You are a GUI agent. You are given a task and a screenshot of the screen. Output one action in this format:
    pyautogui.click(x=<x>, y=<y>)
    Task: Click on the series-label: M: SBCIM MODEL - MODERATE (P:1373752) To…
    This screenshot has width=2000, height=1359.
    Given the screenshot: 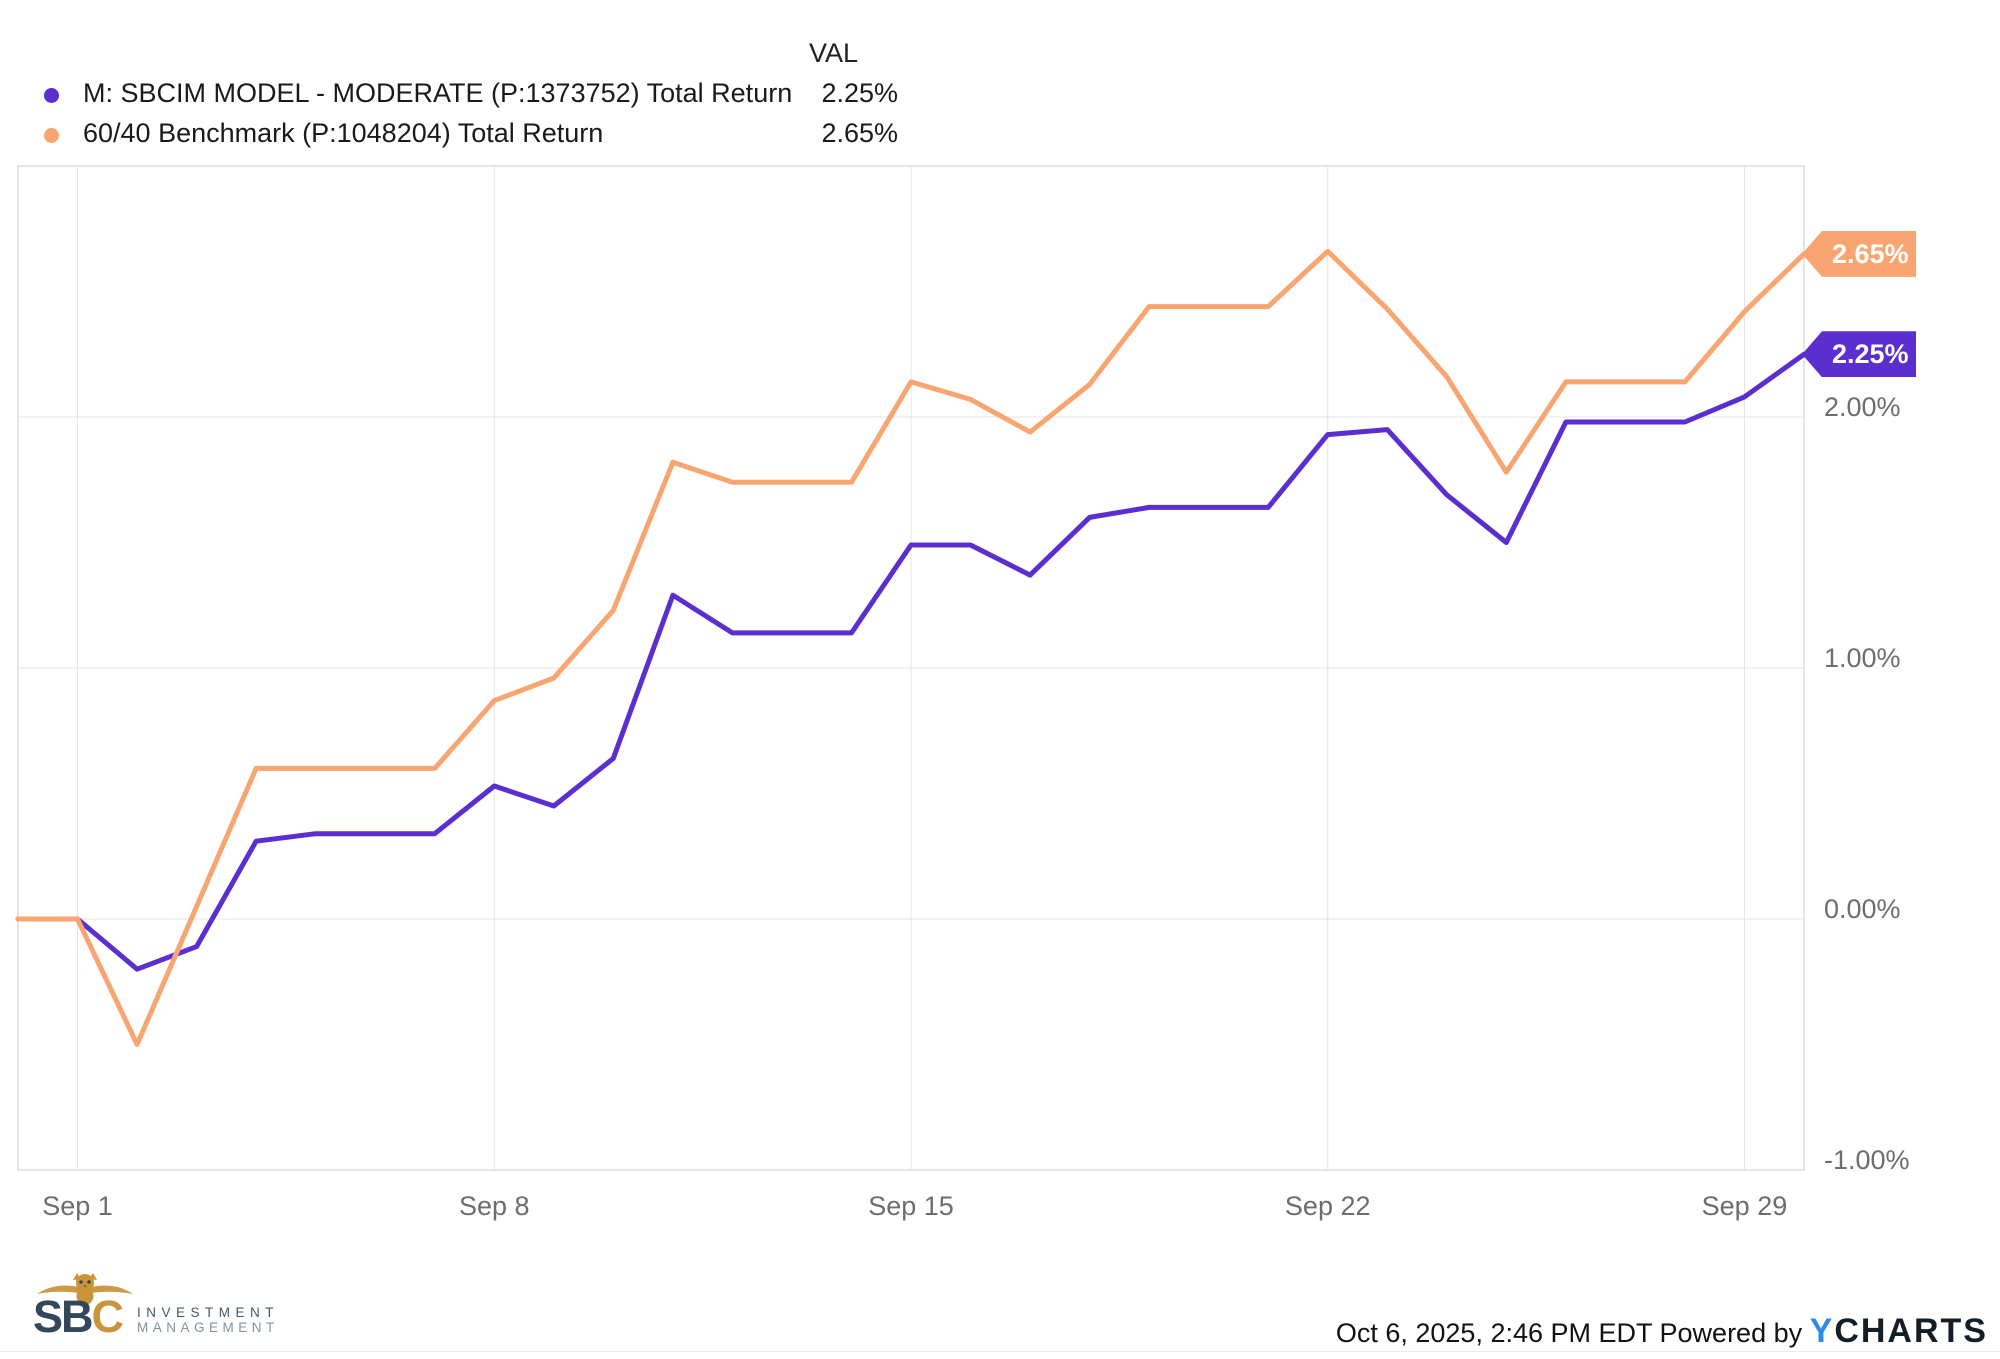 What is the action you would take?
    pyautogui.click(x=438, y=93)
    